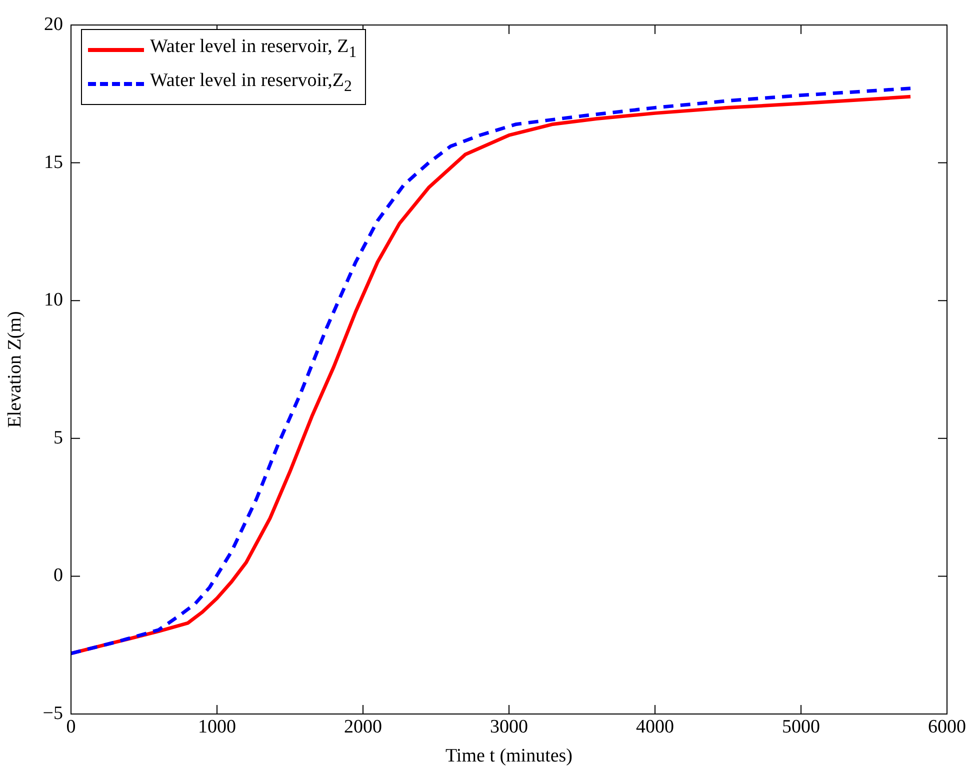 This screenshot has height=772, width=977. Describe the element at coordinates (655, 727) in the screenshot. I see `x-tick-label: 4000` at that location.